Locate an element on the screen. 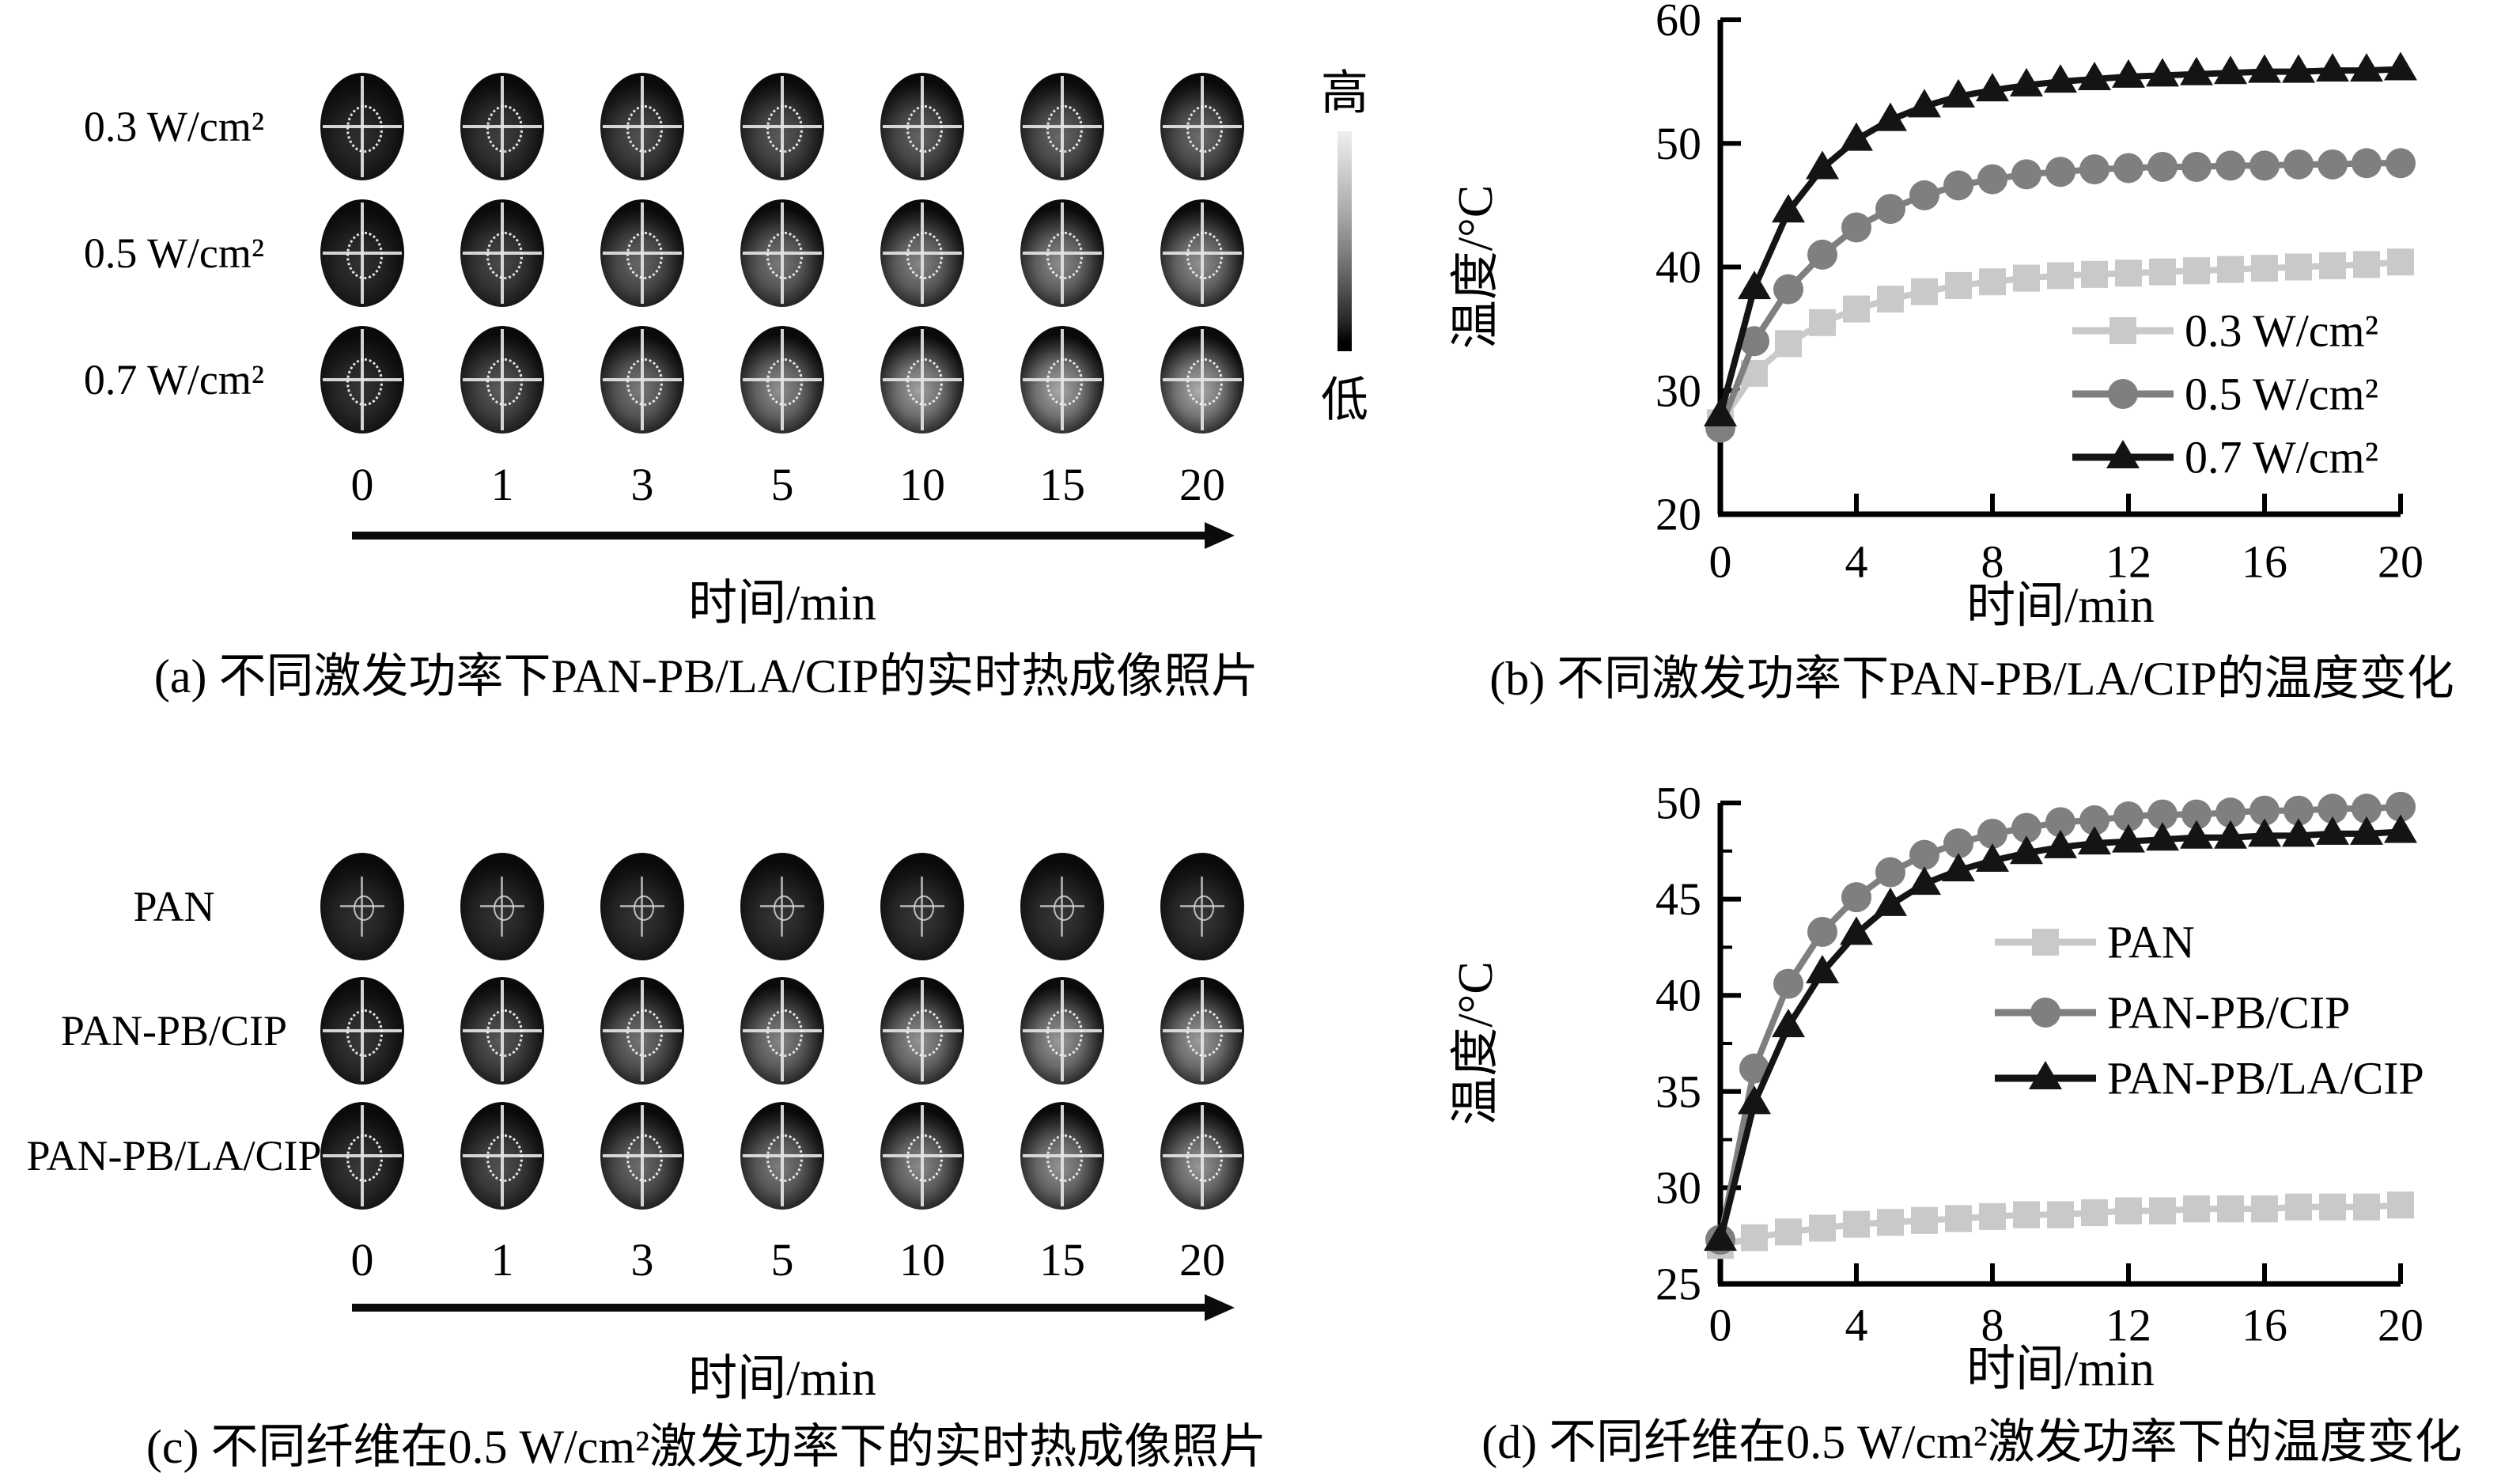 This screenshot has height=1473, width=2520. y-tick-label: 50 is located at coordinates (1678, 143).